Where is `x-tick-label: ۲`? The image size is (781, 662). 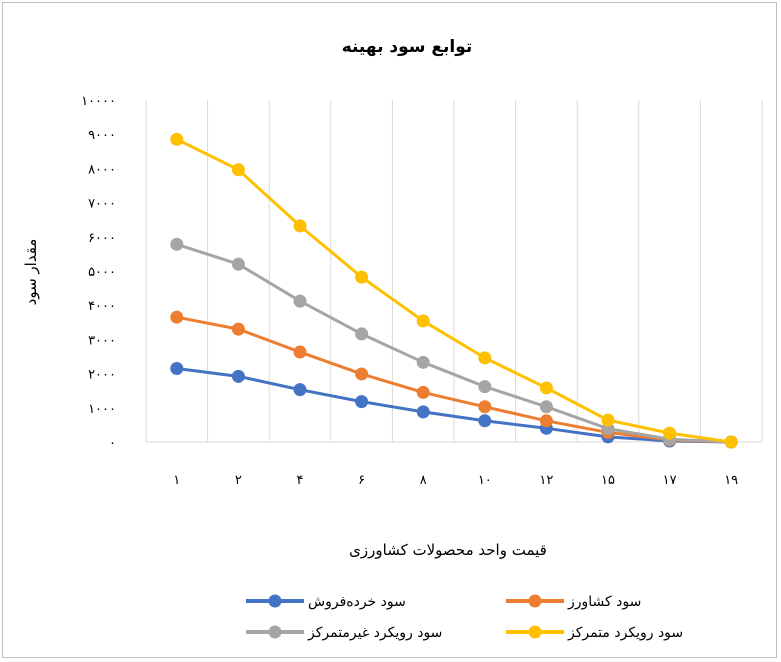
x-tick-label: ۲ is located at coordinates (238, 480).